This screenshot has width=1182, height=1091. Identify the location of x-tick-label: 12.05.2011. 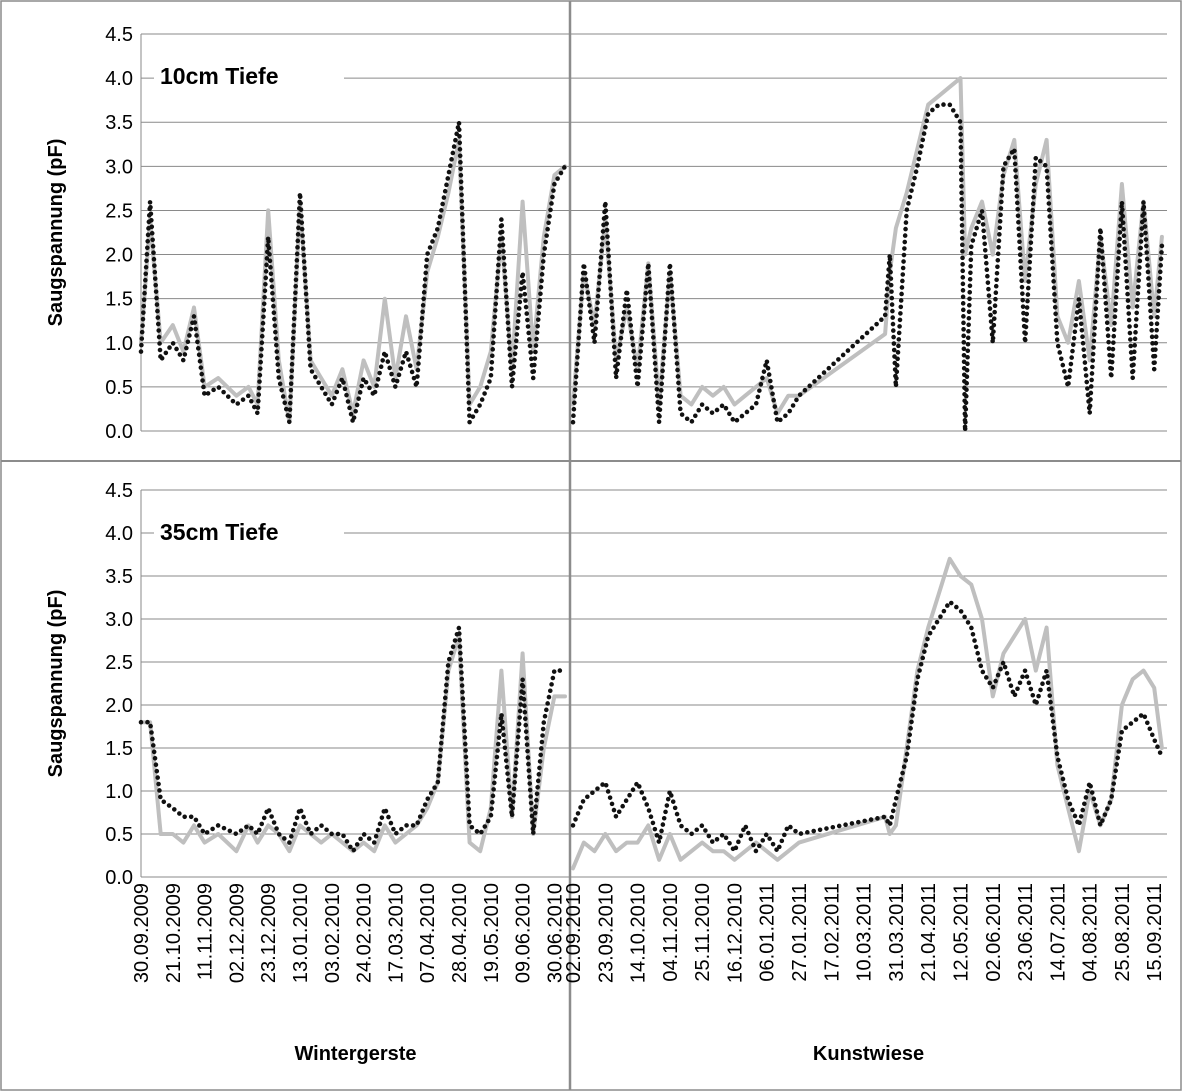
(962, 932).